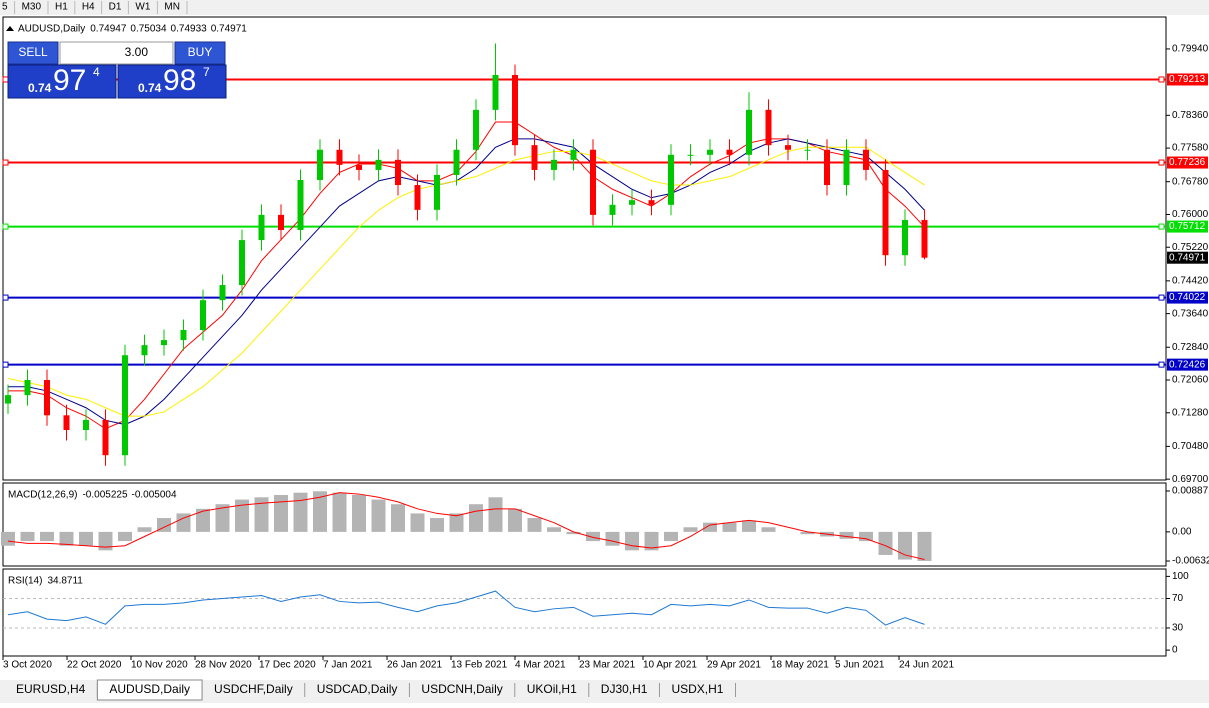 This screenshot has height=708, width=1209. I want to click on x-tick-label: 23 Mar 2021, so click(607, 665).